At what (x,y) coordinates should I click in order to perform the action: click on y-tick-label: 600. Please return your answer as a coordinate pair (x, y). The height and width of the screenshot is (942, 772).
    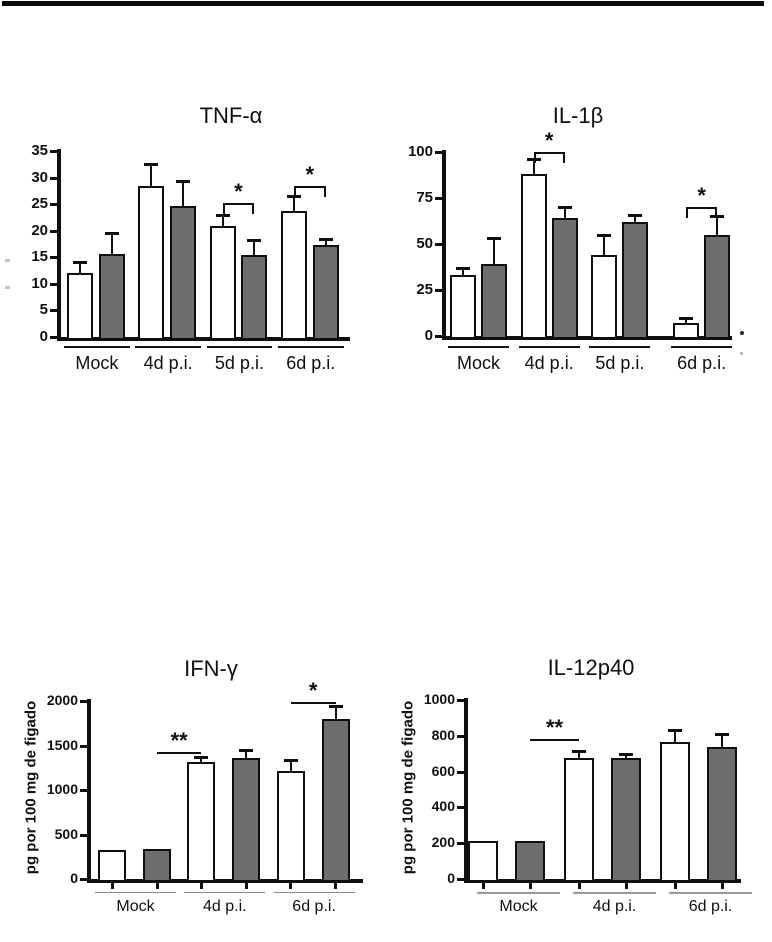
    Looking at the image, I should click on (443, 770).